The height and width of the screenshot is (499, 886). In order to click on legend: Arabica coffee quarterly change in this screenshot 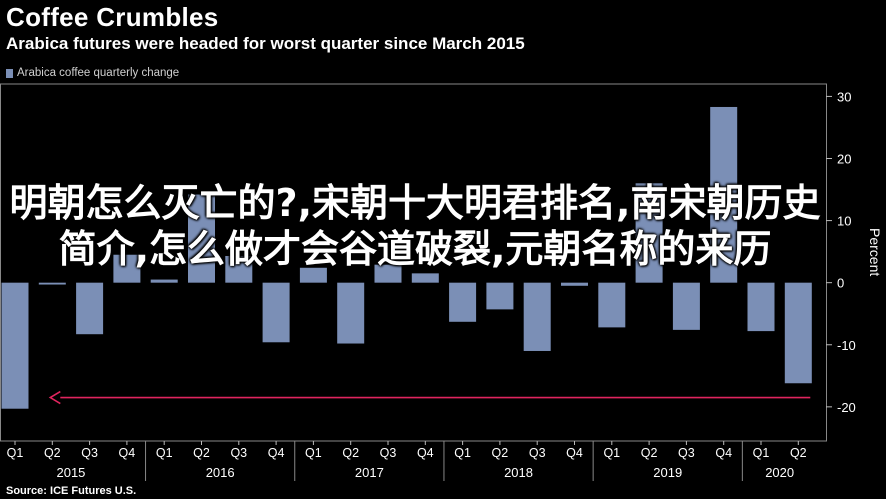, I will do `click(92, 73)`.